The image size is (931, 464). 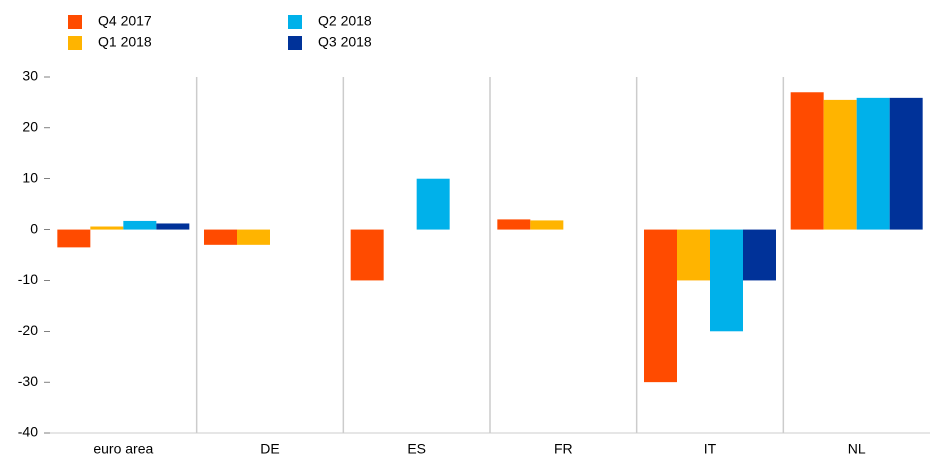 I want to click on x-tick-label: NL, so click(x=857, y=449).